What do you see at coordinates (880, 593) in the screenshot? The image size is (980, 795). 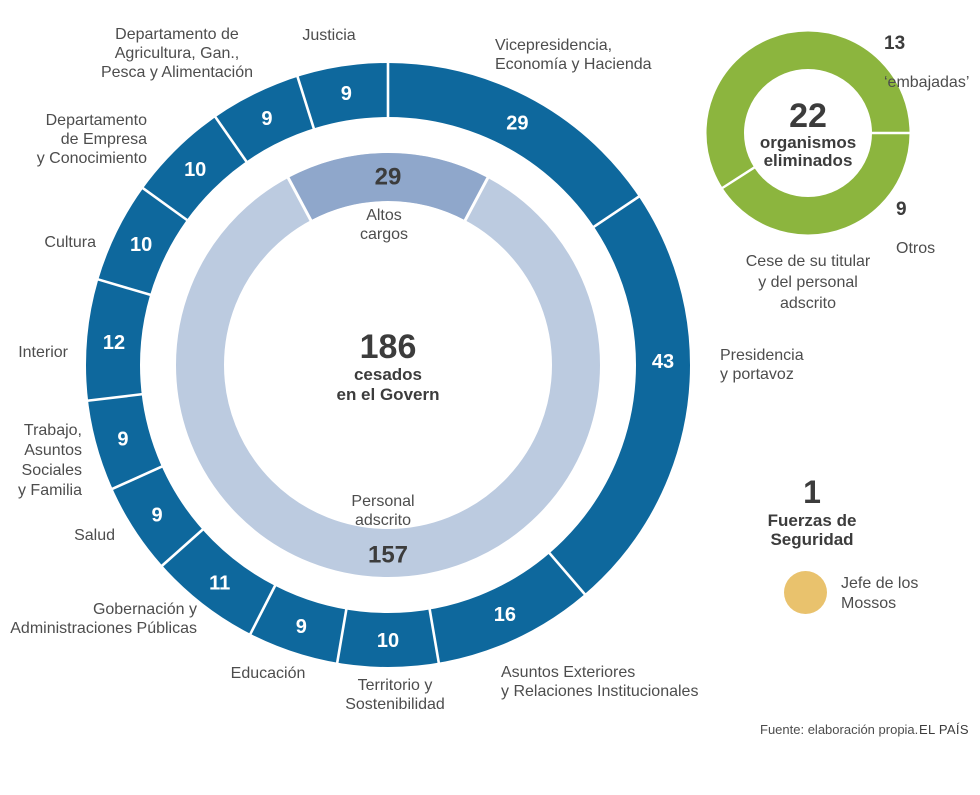 I see `mossos-label: Jefe de los Mossos` at bounding box center [880, 593].